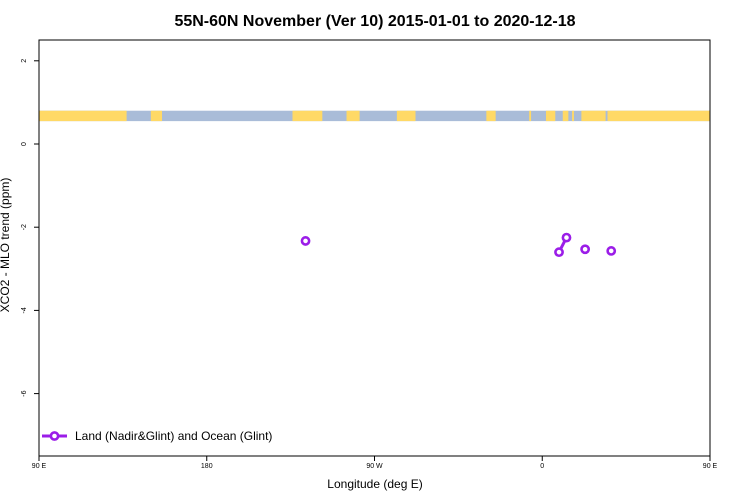 This screenshot has height=500, width=750. What do you see at coordinates (24, 61) in the screenshot?
I see `y-tick-label: 2` at bounding box center [24, 61].